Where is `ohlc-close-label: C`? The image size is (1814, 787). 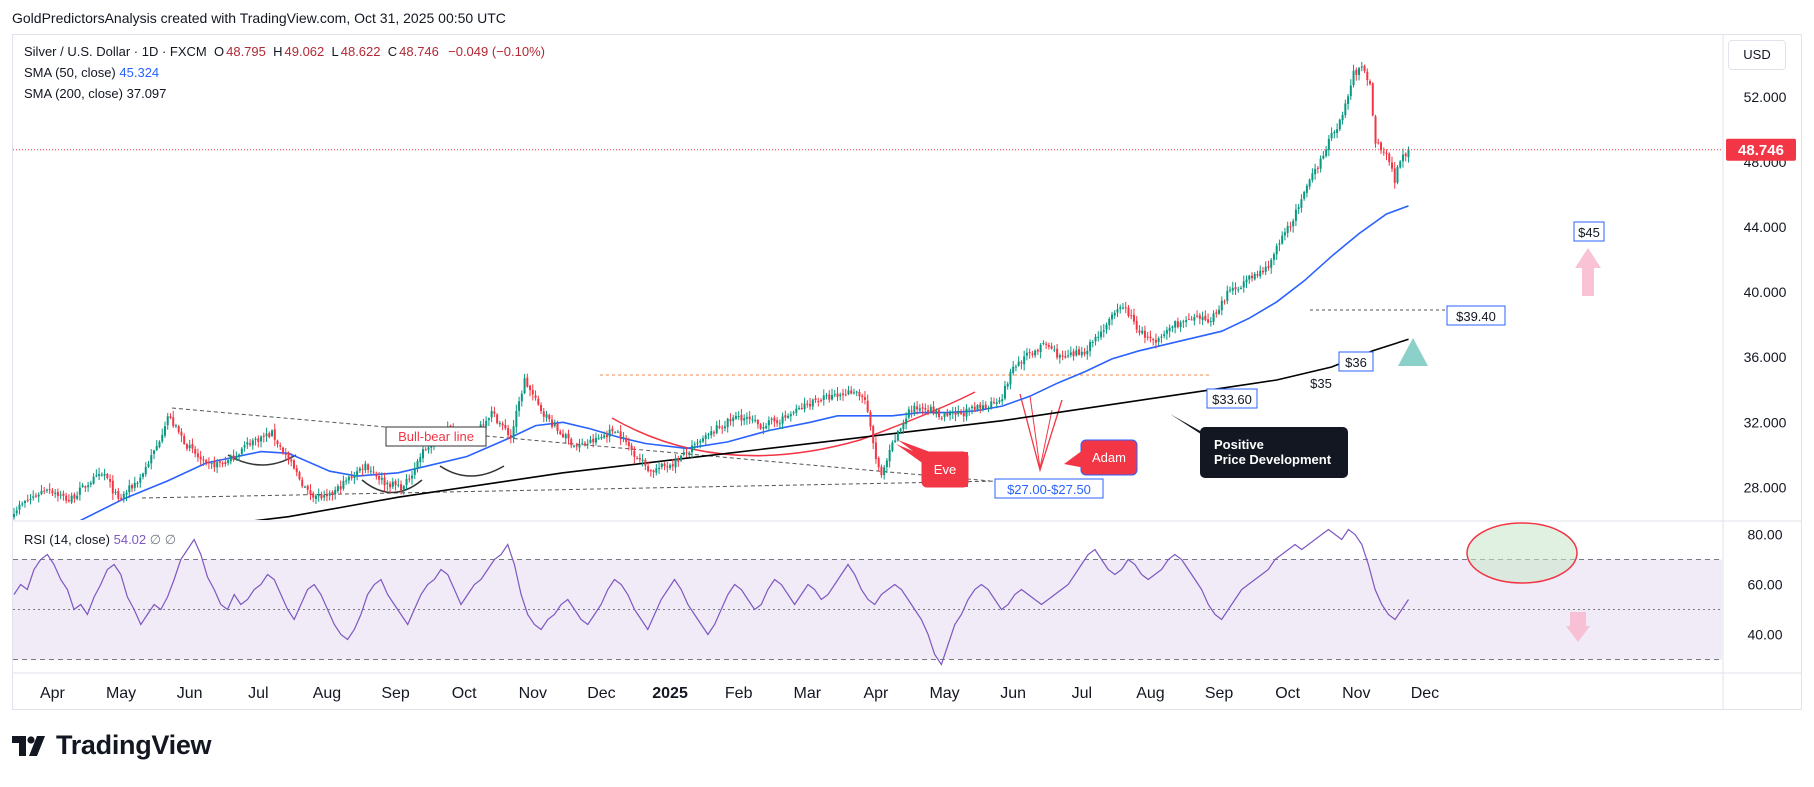 ohlc-close-label: C is located at coordinates (392, 51).